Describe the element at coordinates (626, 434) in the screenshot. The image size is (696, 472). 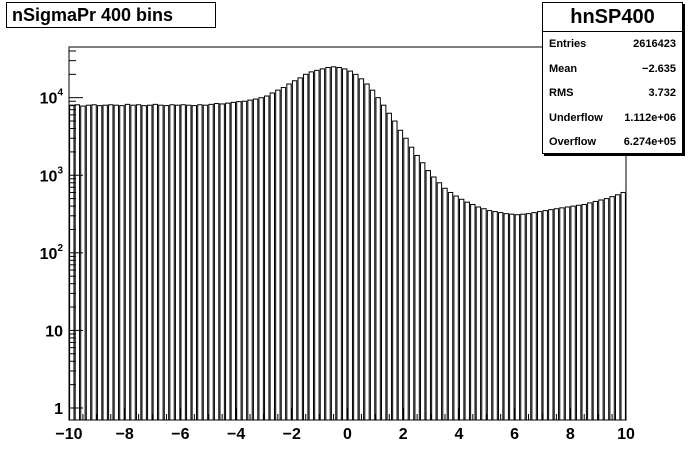
I see `x-tick-label: 10` at that location.